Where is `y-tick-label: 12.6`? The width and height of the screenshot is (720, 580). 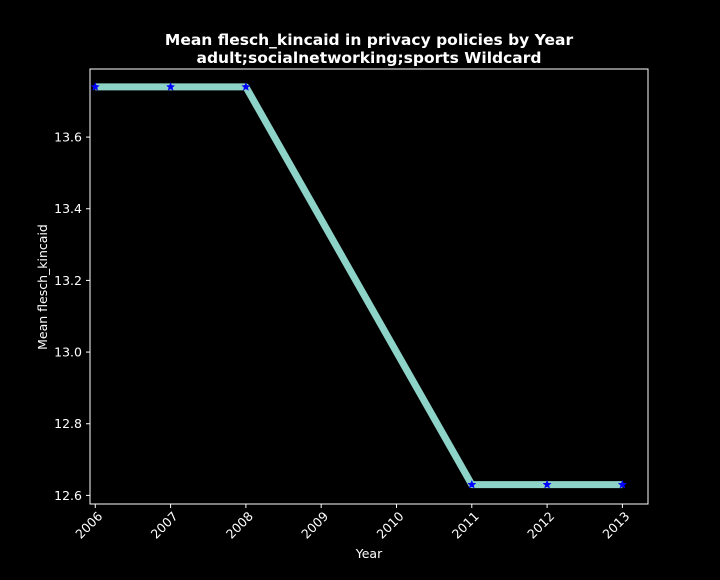 y-tick-label: 12.6 is located at coordinates (68, 495).